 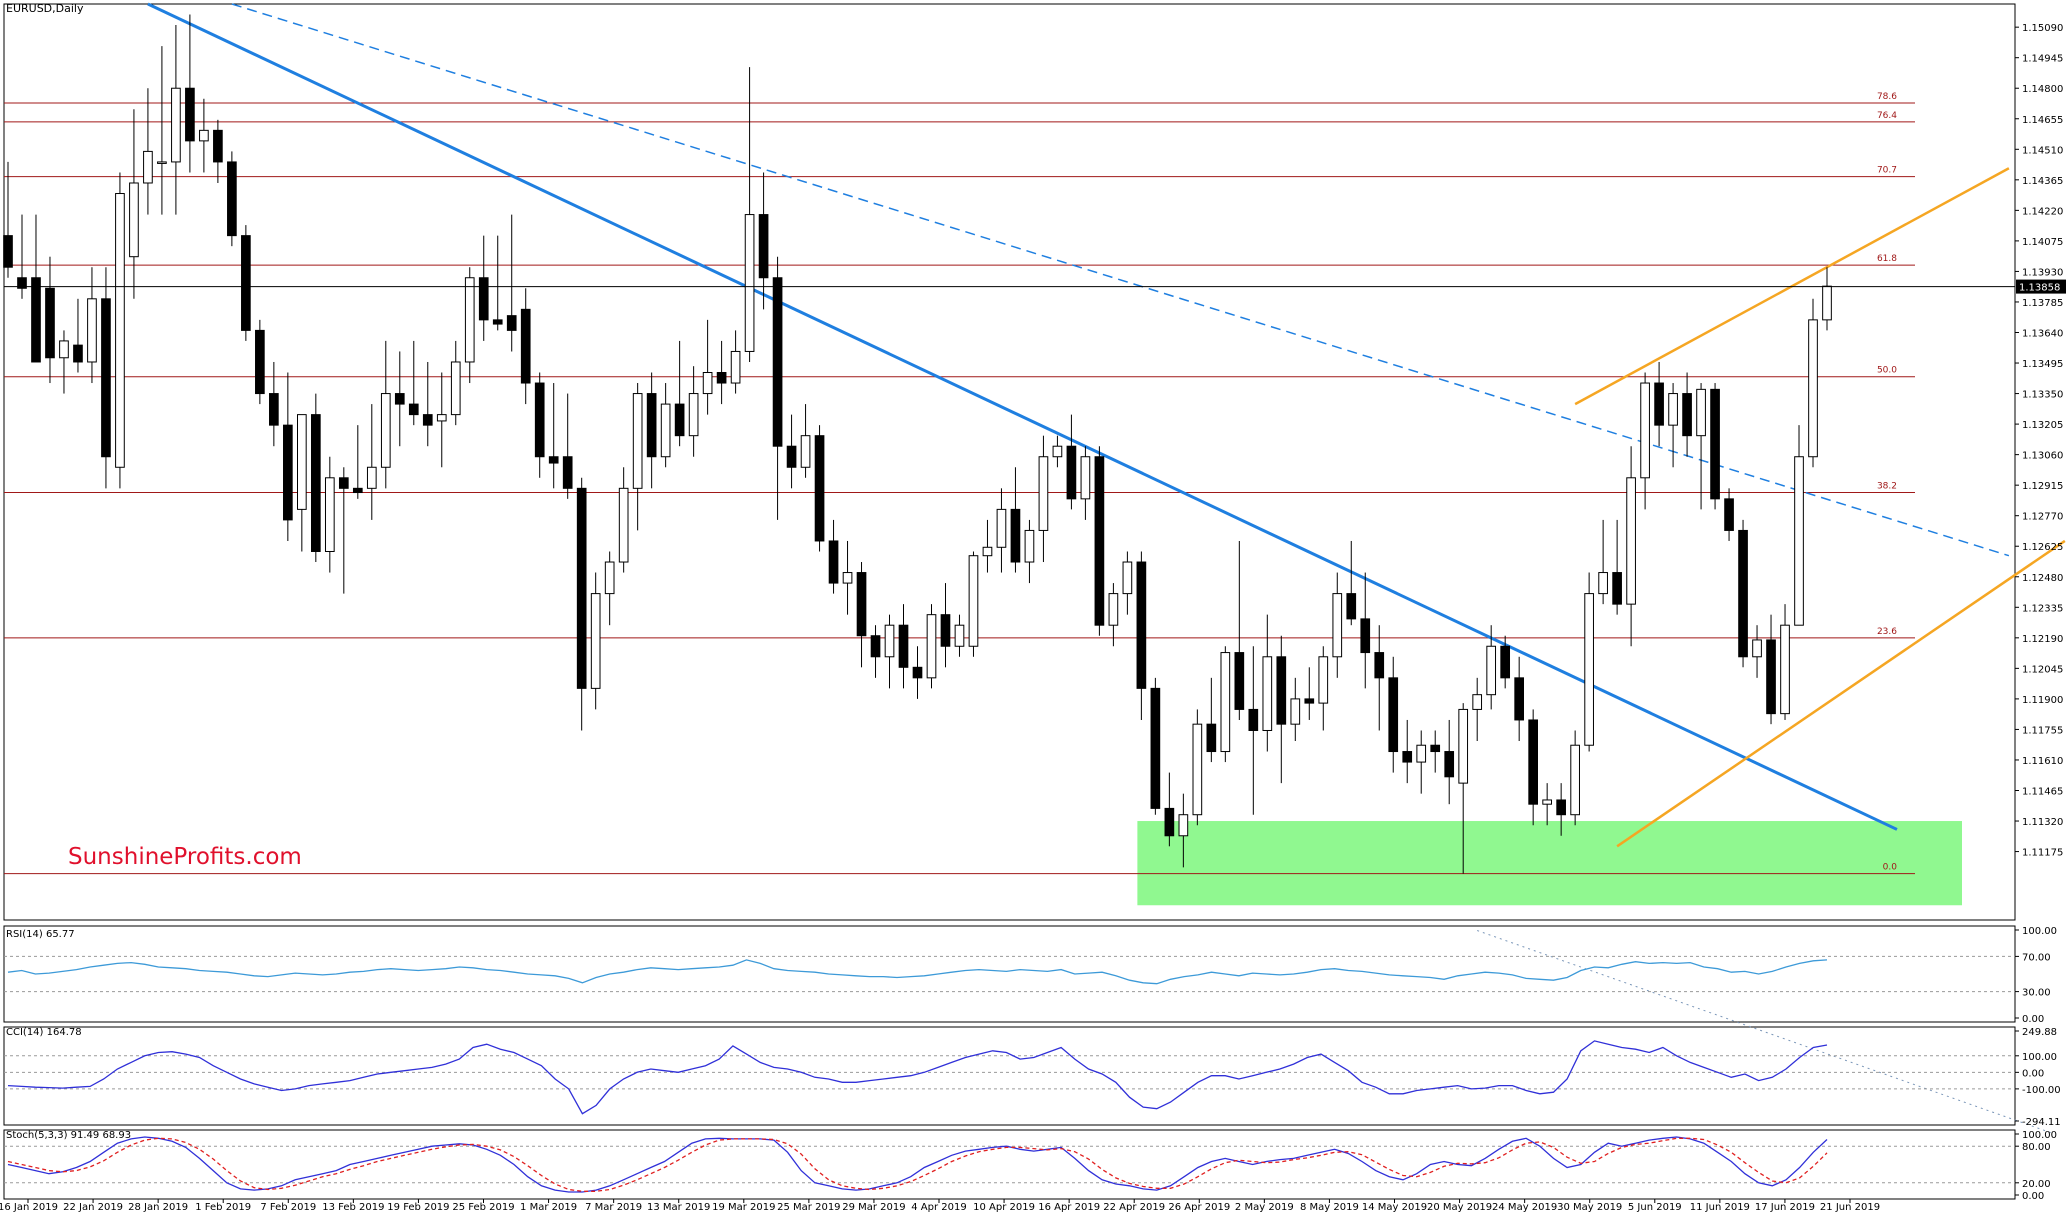 I want to click on price-tick-label: 1.12045, so click(x=2042, y=669).